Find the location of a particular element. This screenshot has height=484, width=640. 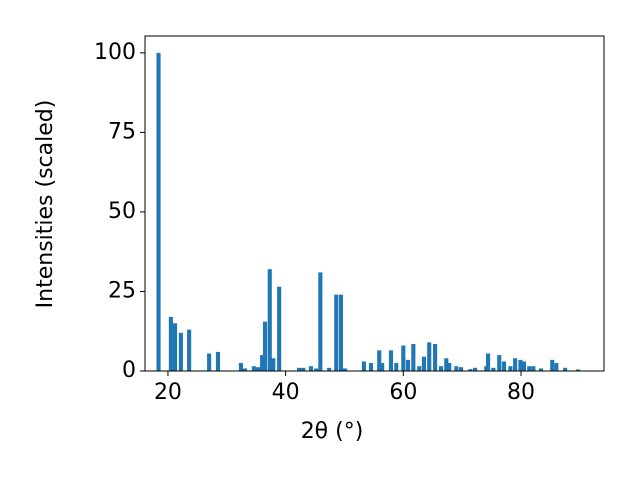

x-tick-label: 40 is located at coordinates (286, 392).